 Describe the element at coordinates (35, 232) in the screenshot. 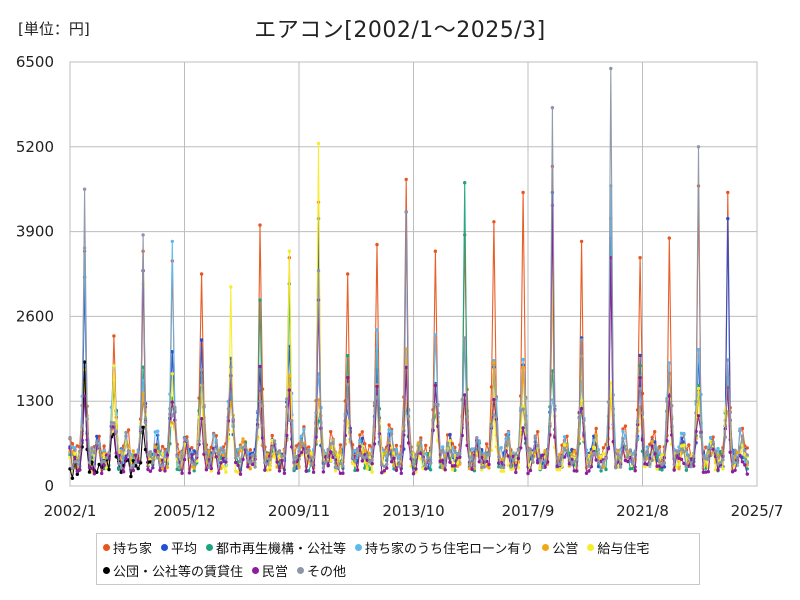

I see `y-tick-label: 3900` at that location.